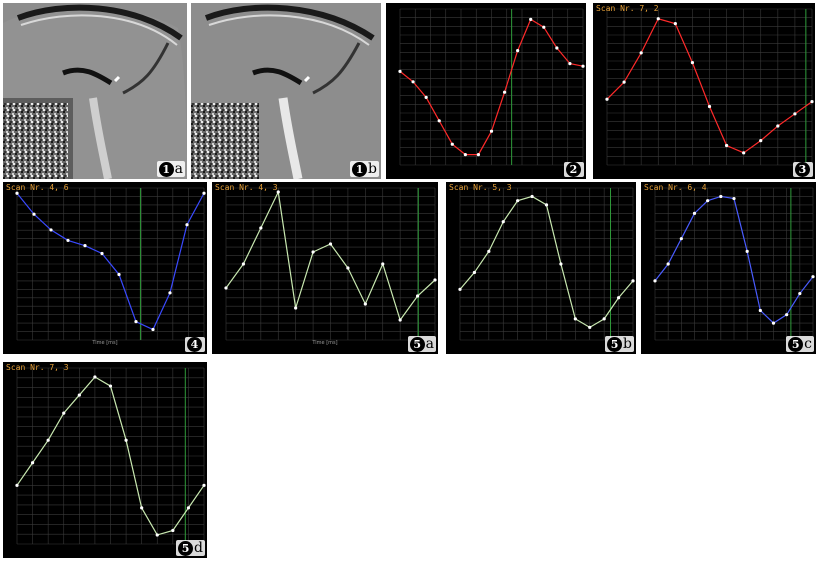 Image resolution: width=819 pixels, height=562 pixels. I want to click on figure-label-3: 3, so click(803, 169).